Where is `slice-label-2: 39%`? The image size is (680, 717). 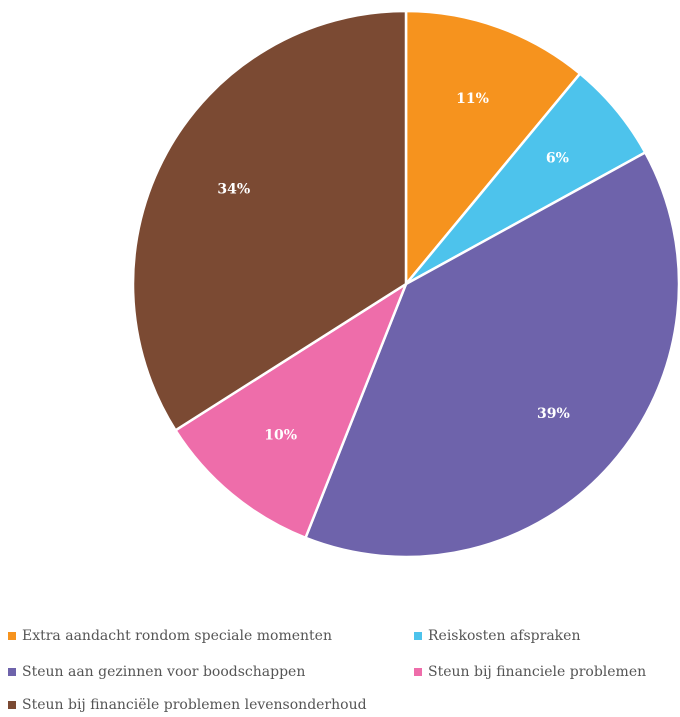 slice-label-2: 39% is located at coordinates (553, 414).